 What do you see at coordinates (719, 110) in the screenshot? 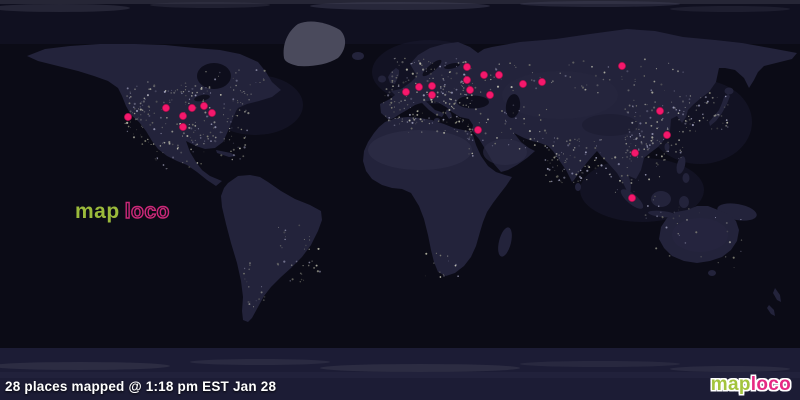
I see `island-japan` at bounding box center [719, 110].